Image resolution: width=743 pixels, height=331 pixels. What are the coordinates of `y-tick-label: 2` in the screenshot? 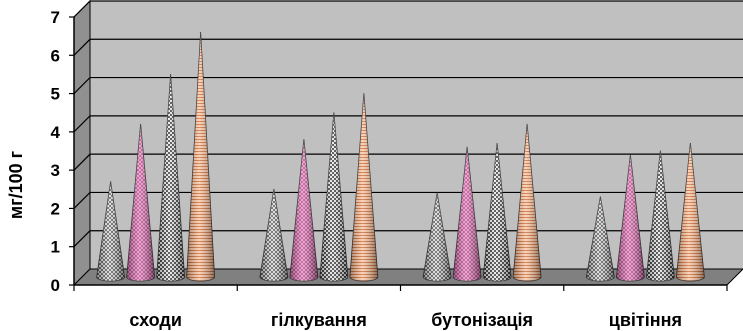 It's located at (55, 208).